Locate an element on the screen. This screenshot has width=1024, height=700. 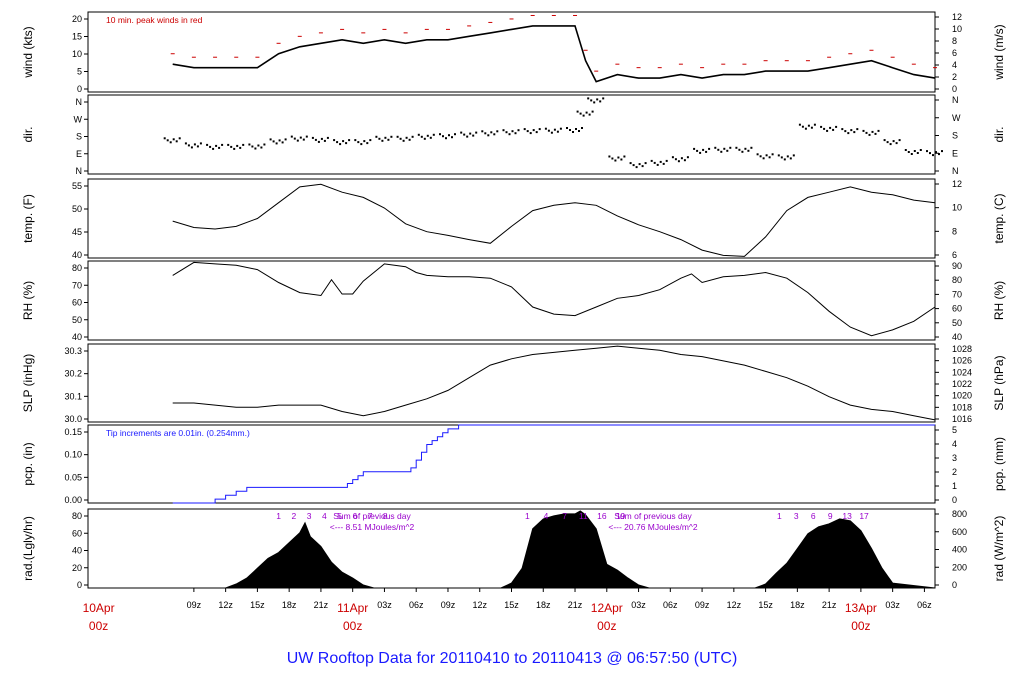
x-tick-label: 15z is located at coordinates (257, 605).